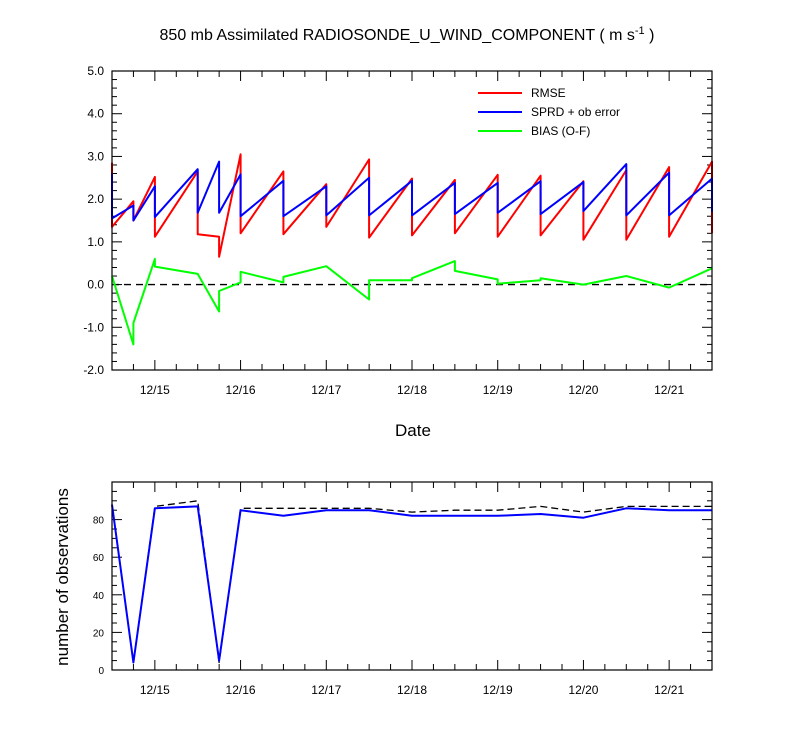  Describe the element at coordinates (95, 199) in the screenshot. I see `y-tick-label: 2.0` at that location.